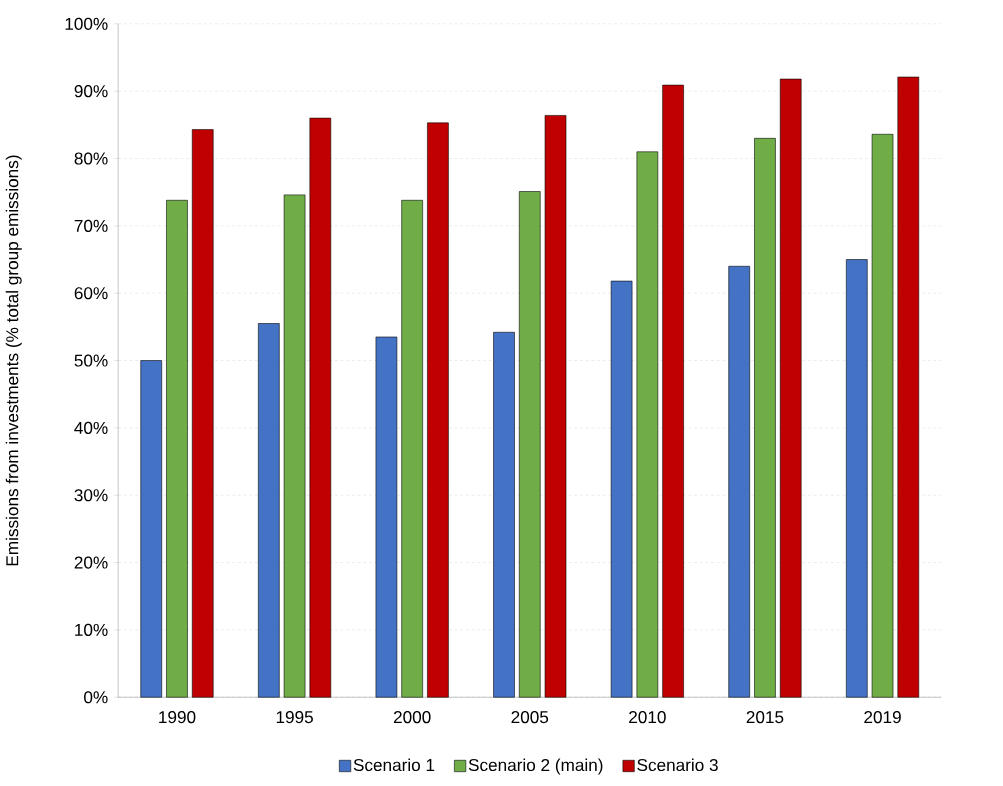 The width and height of the screenshot is (1003, 786). What do you see at coordinates (535, 766) in the screenshot?
I see `legend-label: Scenario 2 (main)` at bounding box center [535, 766].